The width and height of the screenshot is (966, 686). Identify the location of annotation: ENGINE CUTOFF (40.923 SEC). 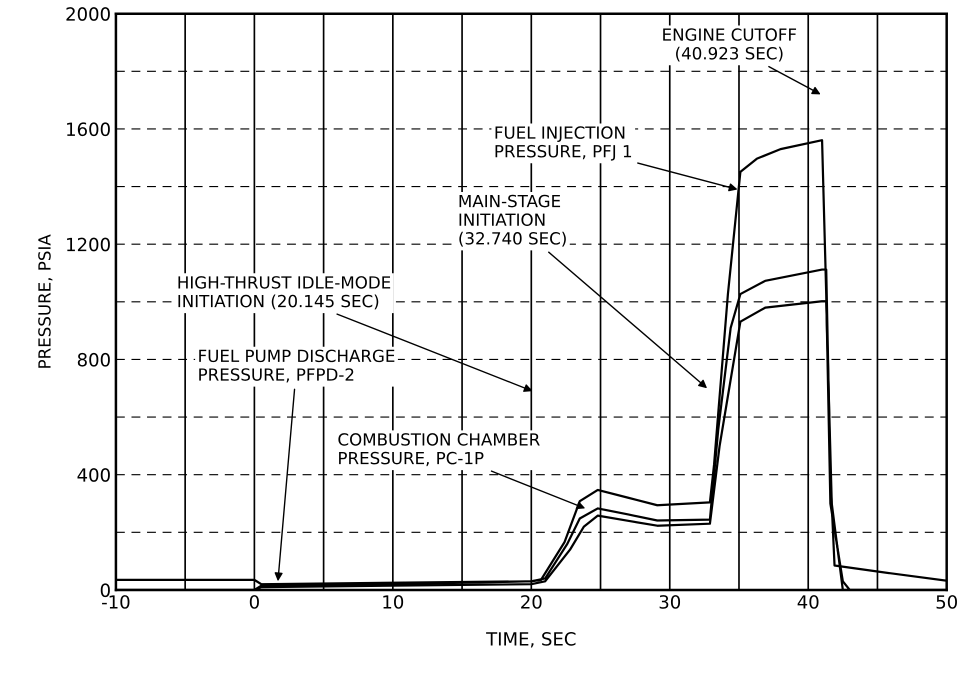
(729, 45).